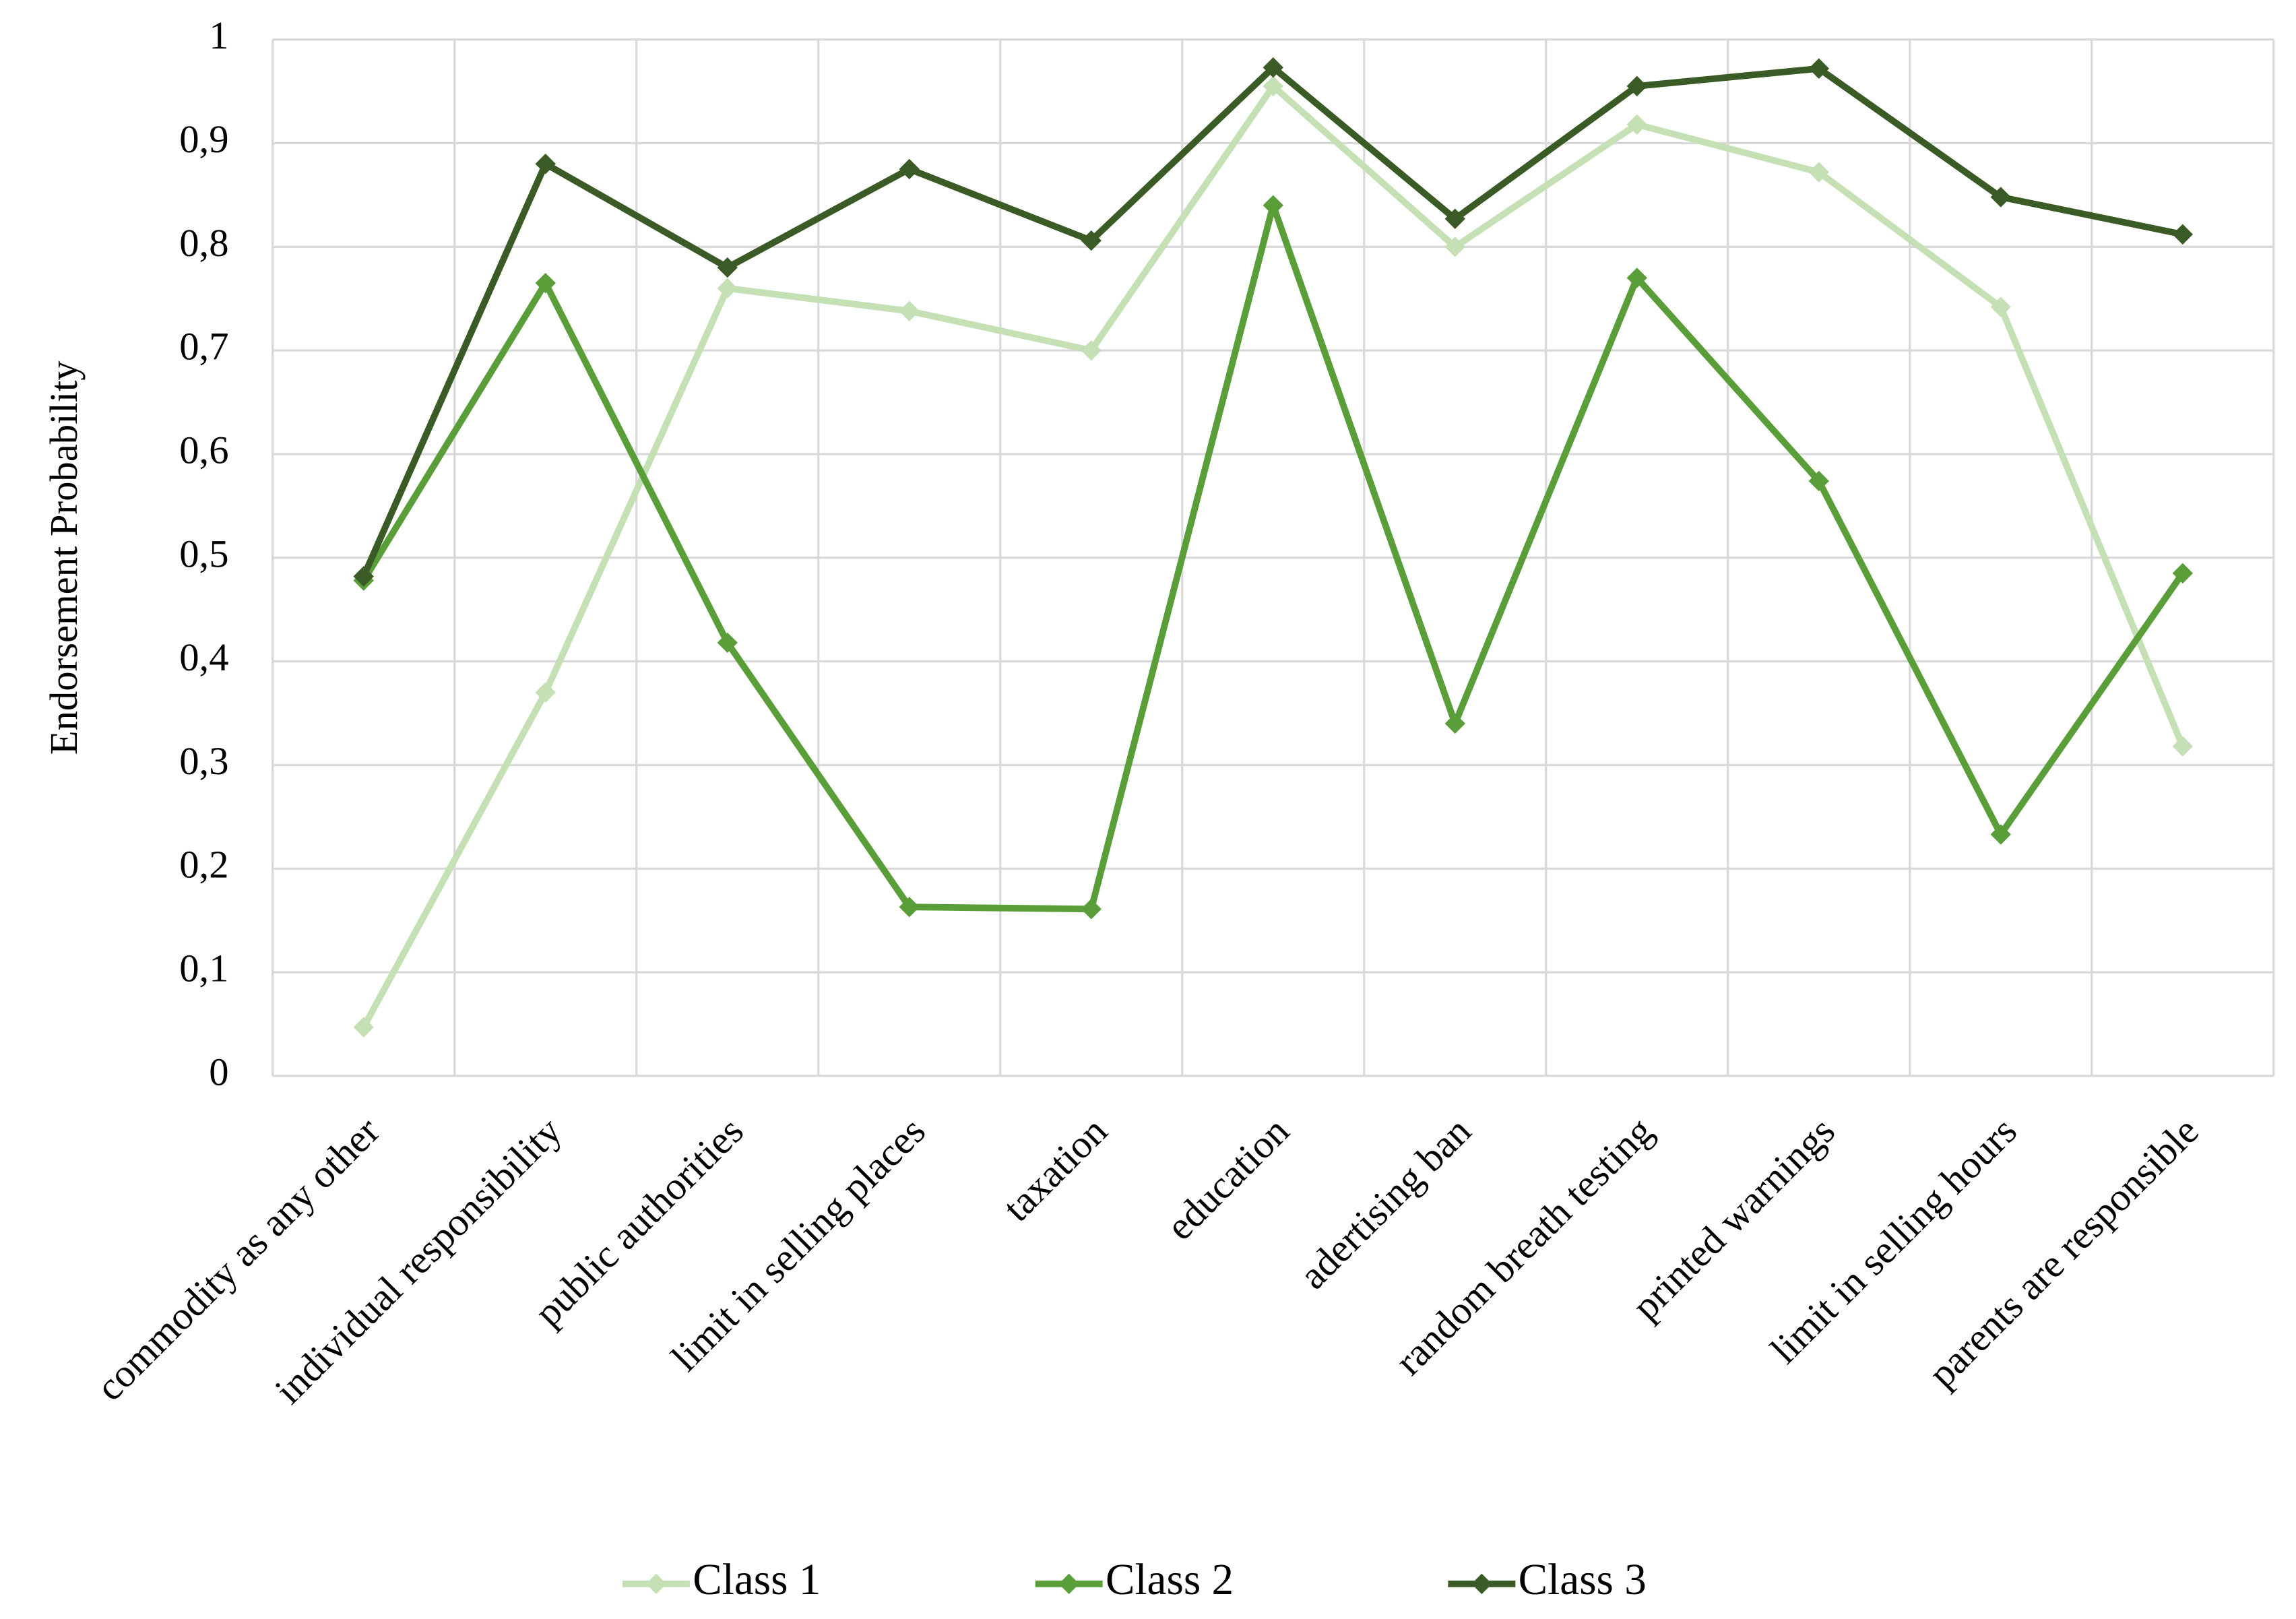 This screenshot has height=1619, width=2296. I want to click on legend-label: Class 2, so click(1170, 1580).